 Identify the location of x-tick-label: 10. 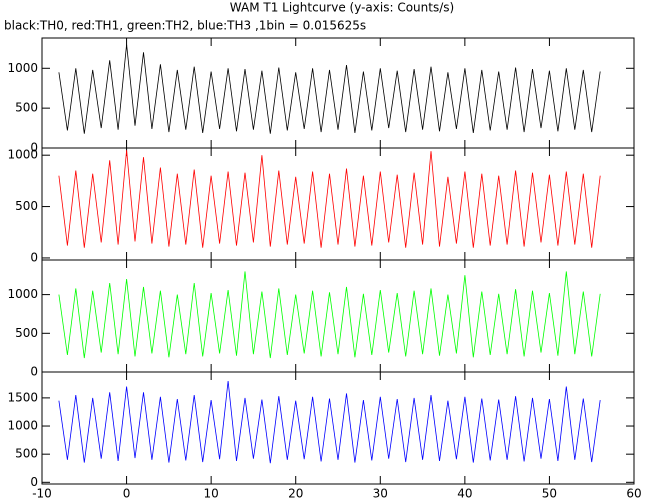
(211, 494).